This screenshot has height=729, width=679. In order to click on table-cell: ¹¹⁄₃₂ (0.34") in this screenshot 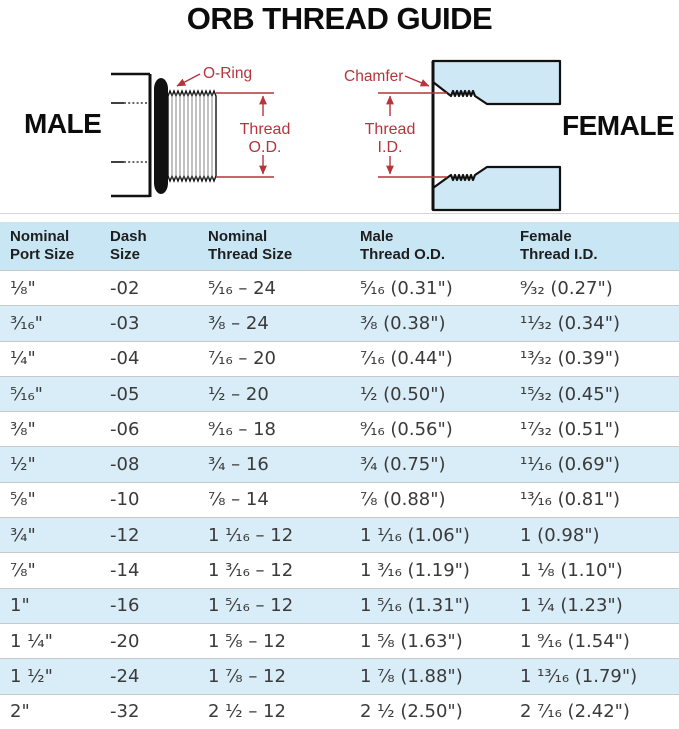, I will do `click(570, 323)`.